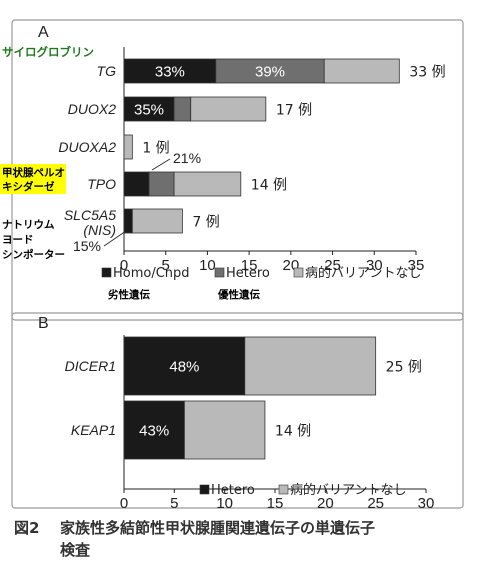 The height and width of the screenshot is (573, 481). I want to click on category-label: KEAP1, so click(93, 430).